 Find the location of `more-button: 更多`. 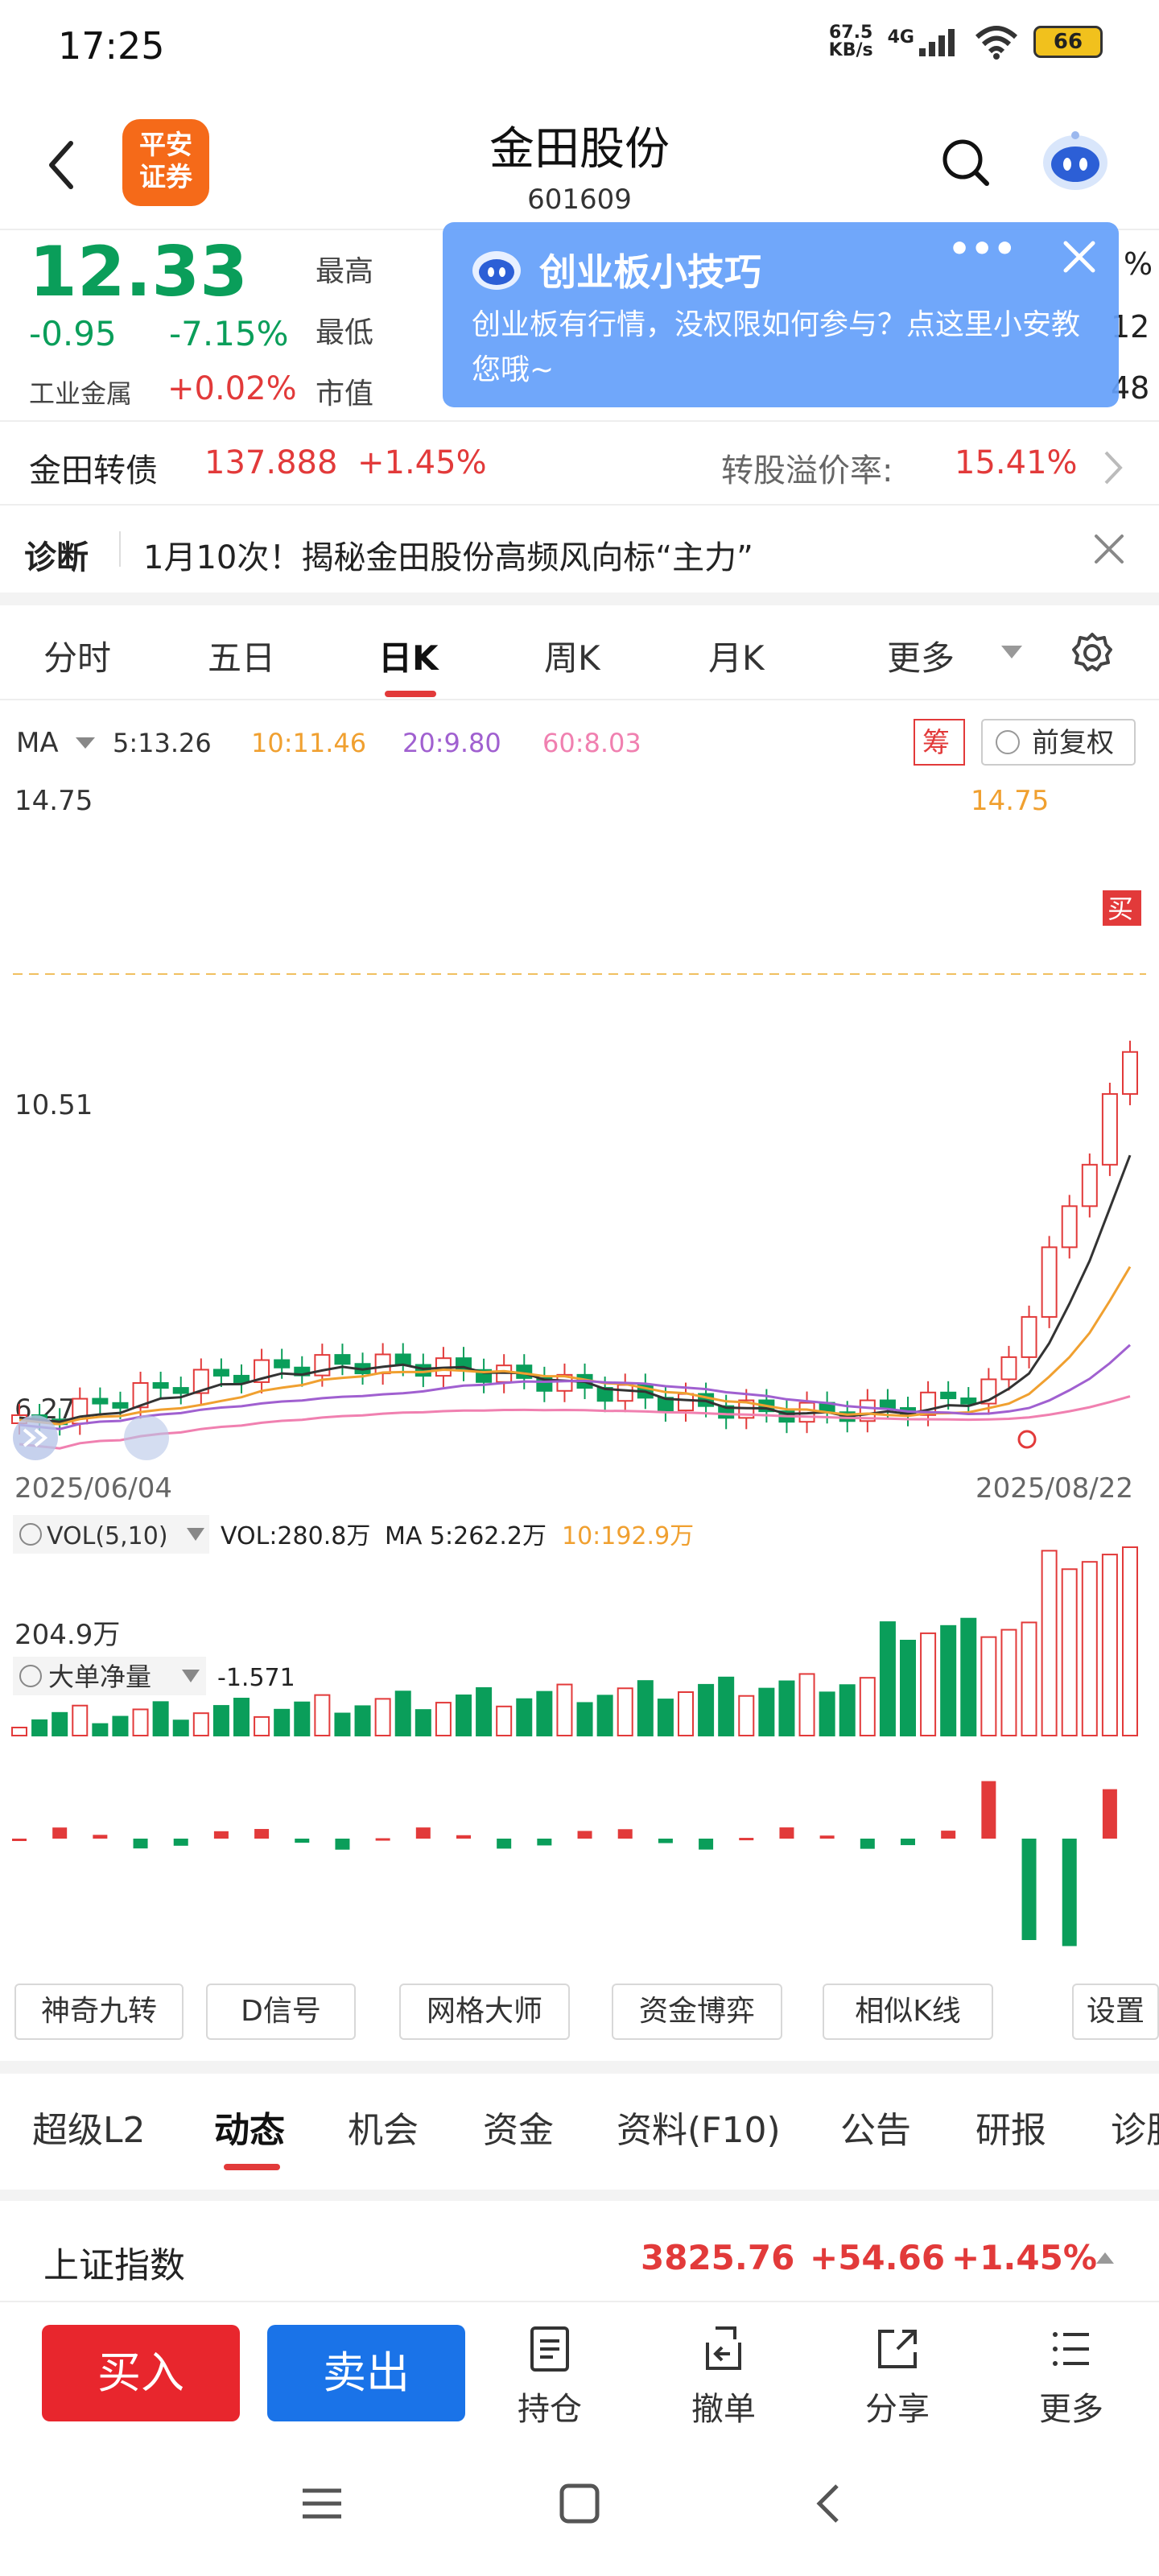

more-button: 更多 is located at coordinates (1071, 2377).